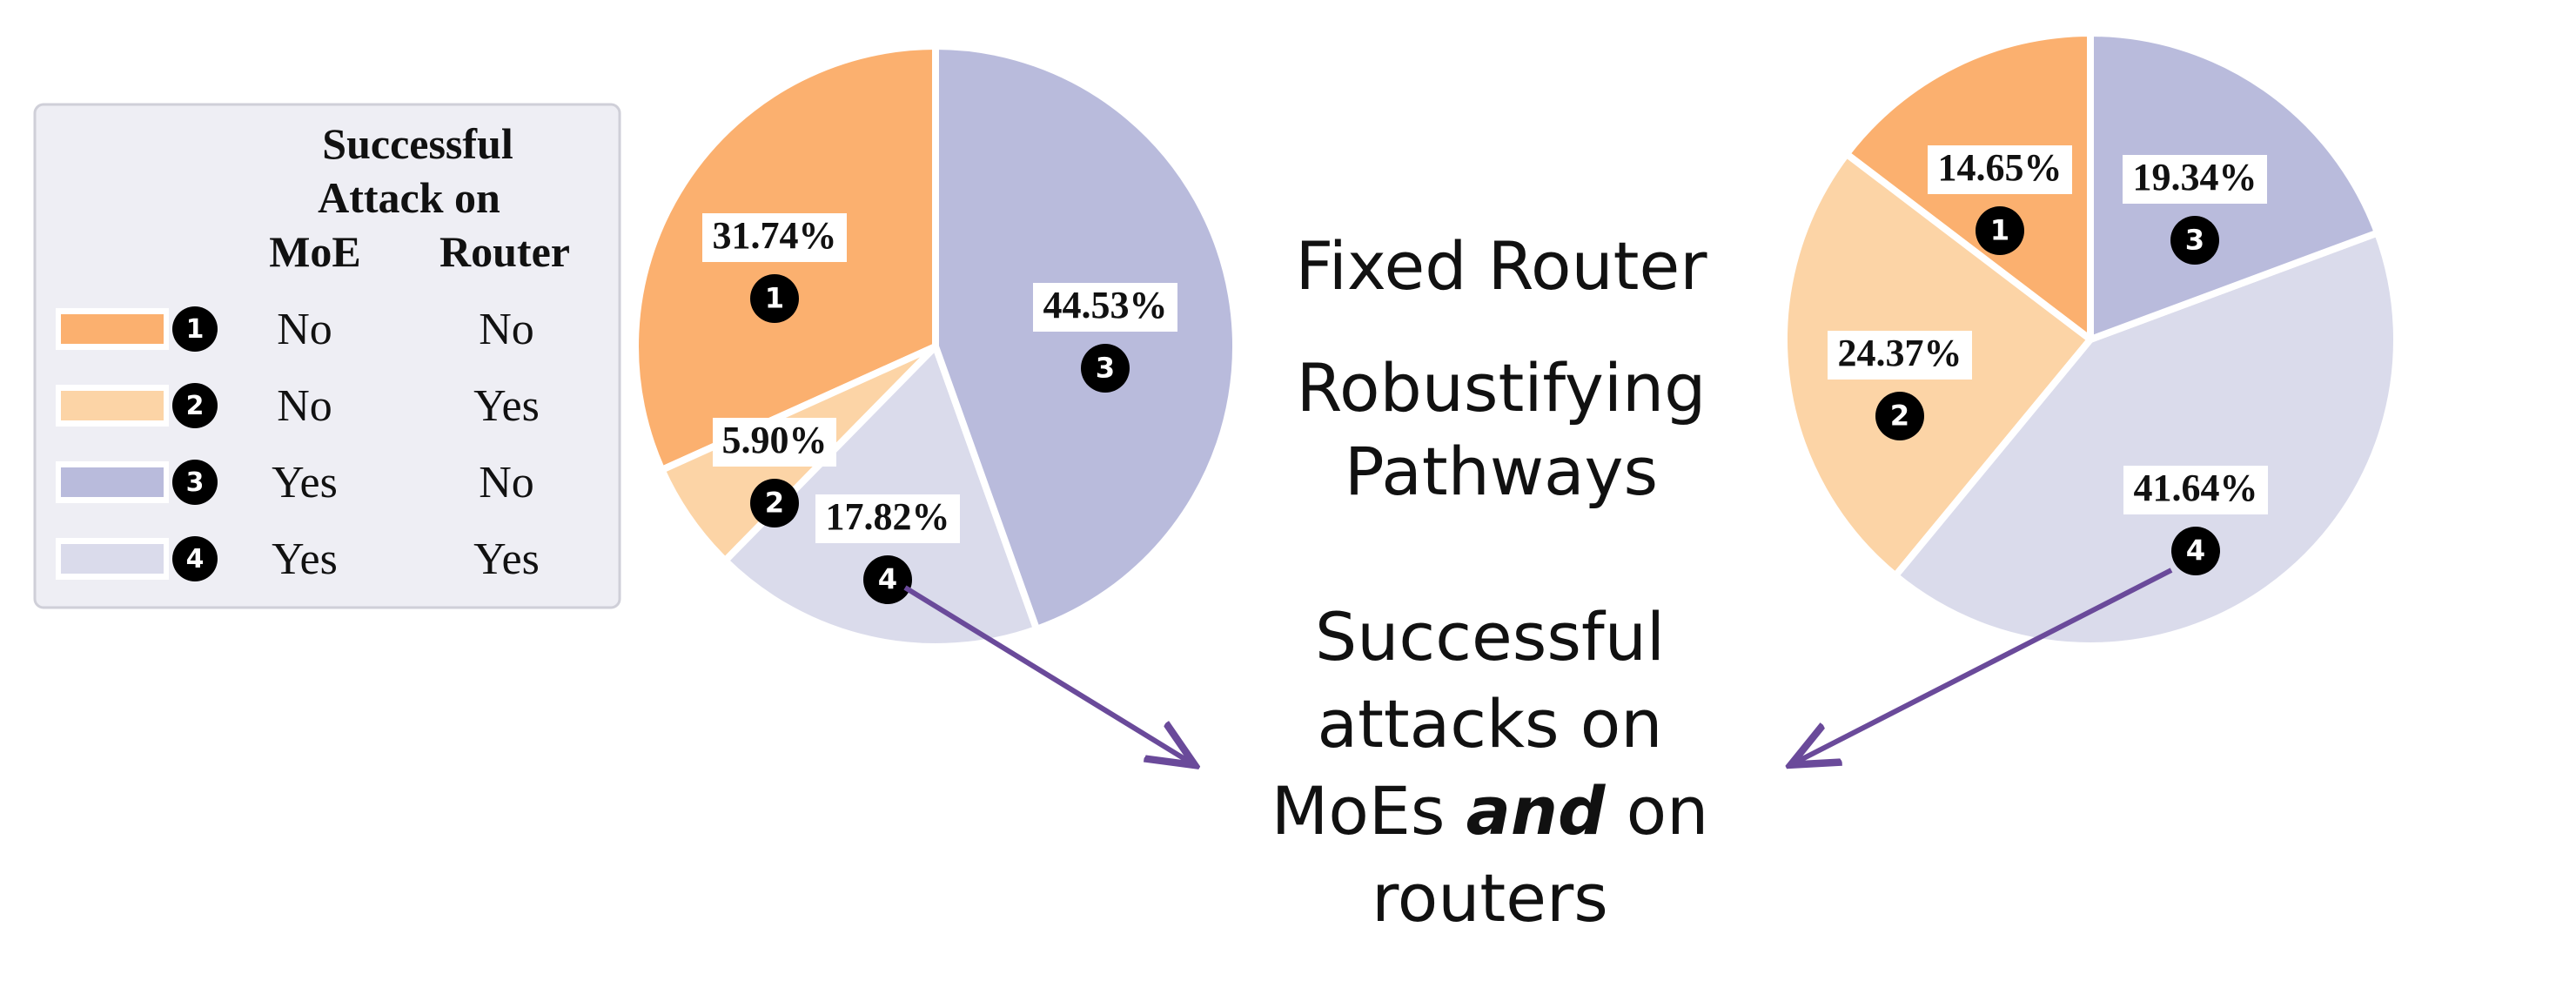 Image resolution: width=2576 pixels, height=981 pixels. Describe the element at coordinates (298, 445) in the screenshot. I see `legend-rows: 1 No No 2 No Yes 3 Yes No 4 Yes Yes` at that location.